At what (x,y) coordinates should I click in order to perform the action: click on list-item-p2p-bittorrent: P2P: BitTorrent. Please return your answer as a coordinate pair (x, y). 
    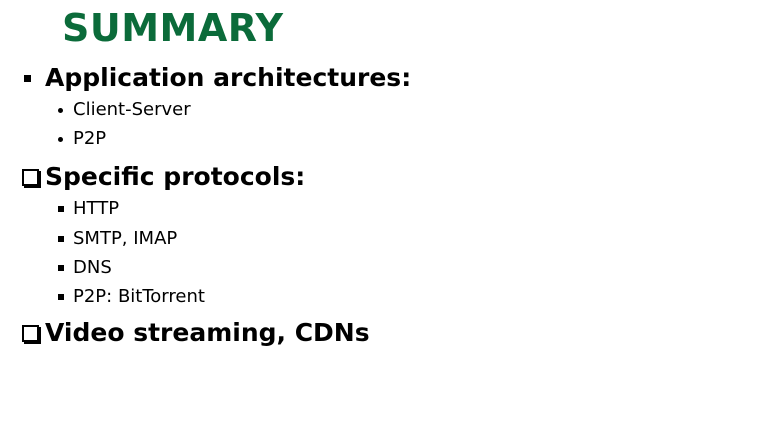
    Looking at the image, I should click on (131, 297).